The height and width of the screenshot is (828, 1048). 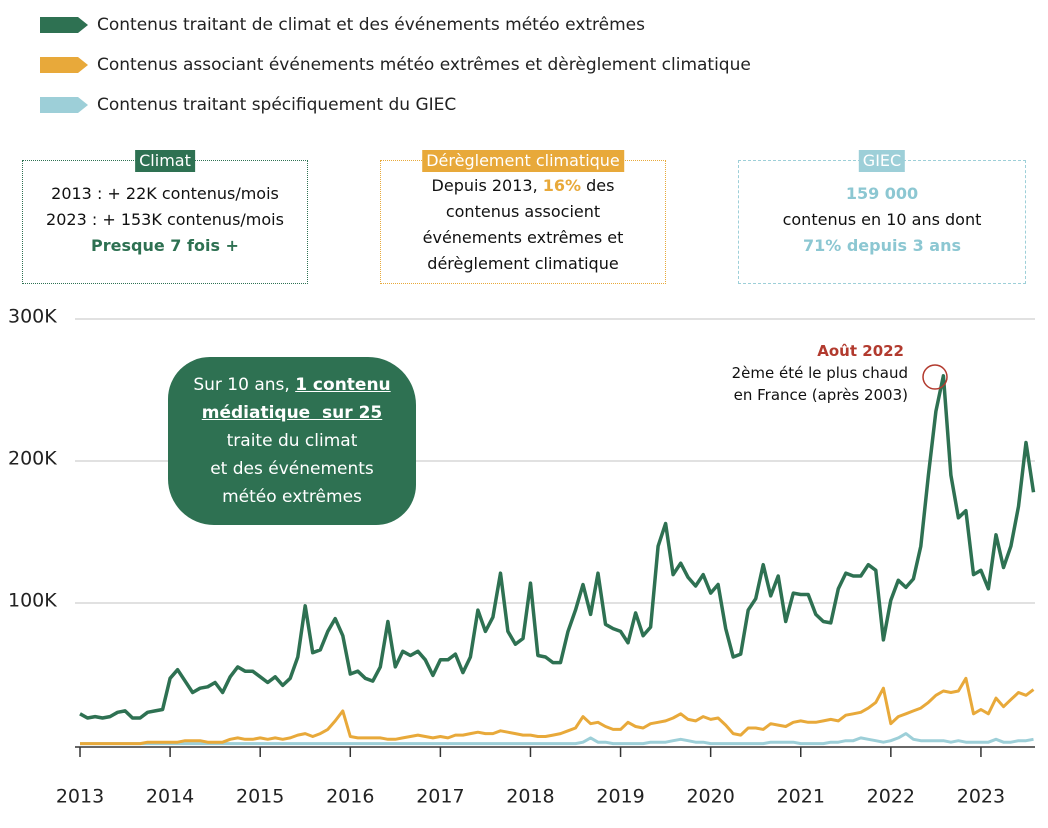 I want to click on x-tick-label: 2020, so click(x=710, y=797).